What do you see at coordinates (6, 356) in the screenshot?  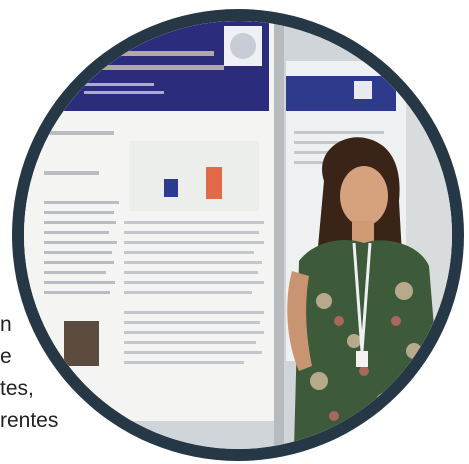 I see `text-fragment-2: e` at bounding box center [6, 356].